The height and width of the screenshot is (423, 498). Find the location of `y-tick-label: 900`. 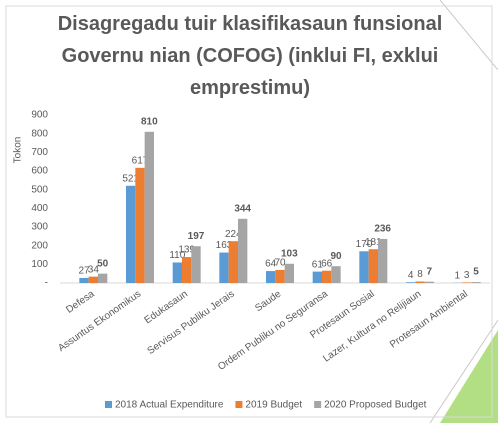

y-tick-label: 900 is located at coordinates (39, 115).